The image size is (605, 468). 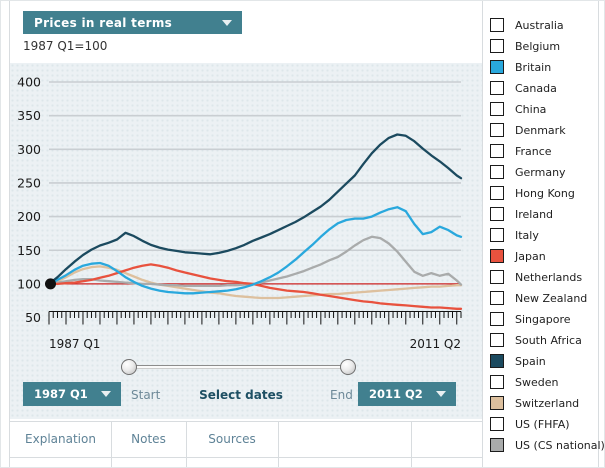 I want to click on country-row: Denmark, so click(x=544, y=131).